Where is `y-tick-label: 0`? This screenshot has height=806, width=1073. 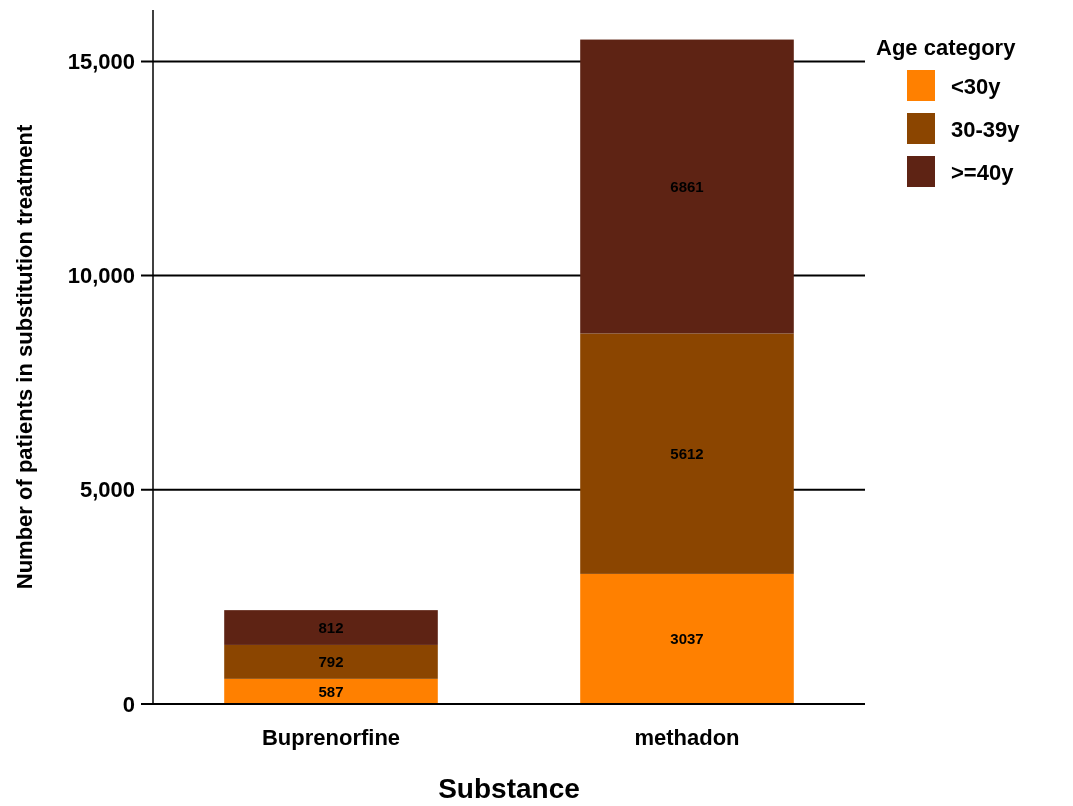
y-tick-label: 0 is located at coordinates (128, 704).